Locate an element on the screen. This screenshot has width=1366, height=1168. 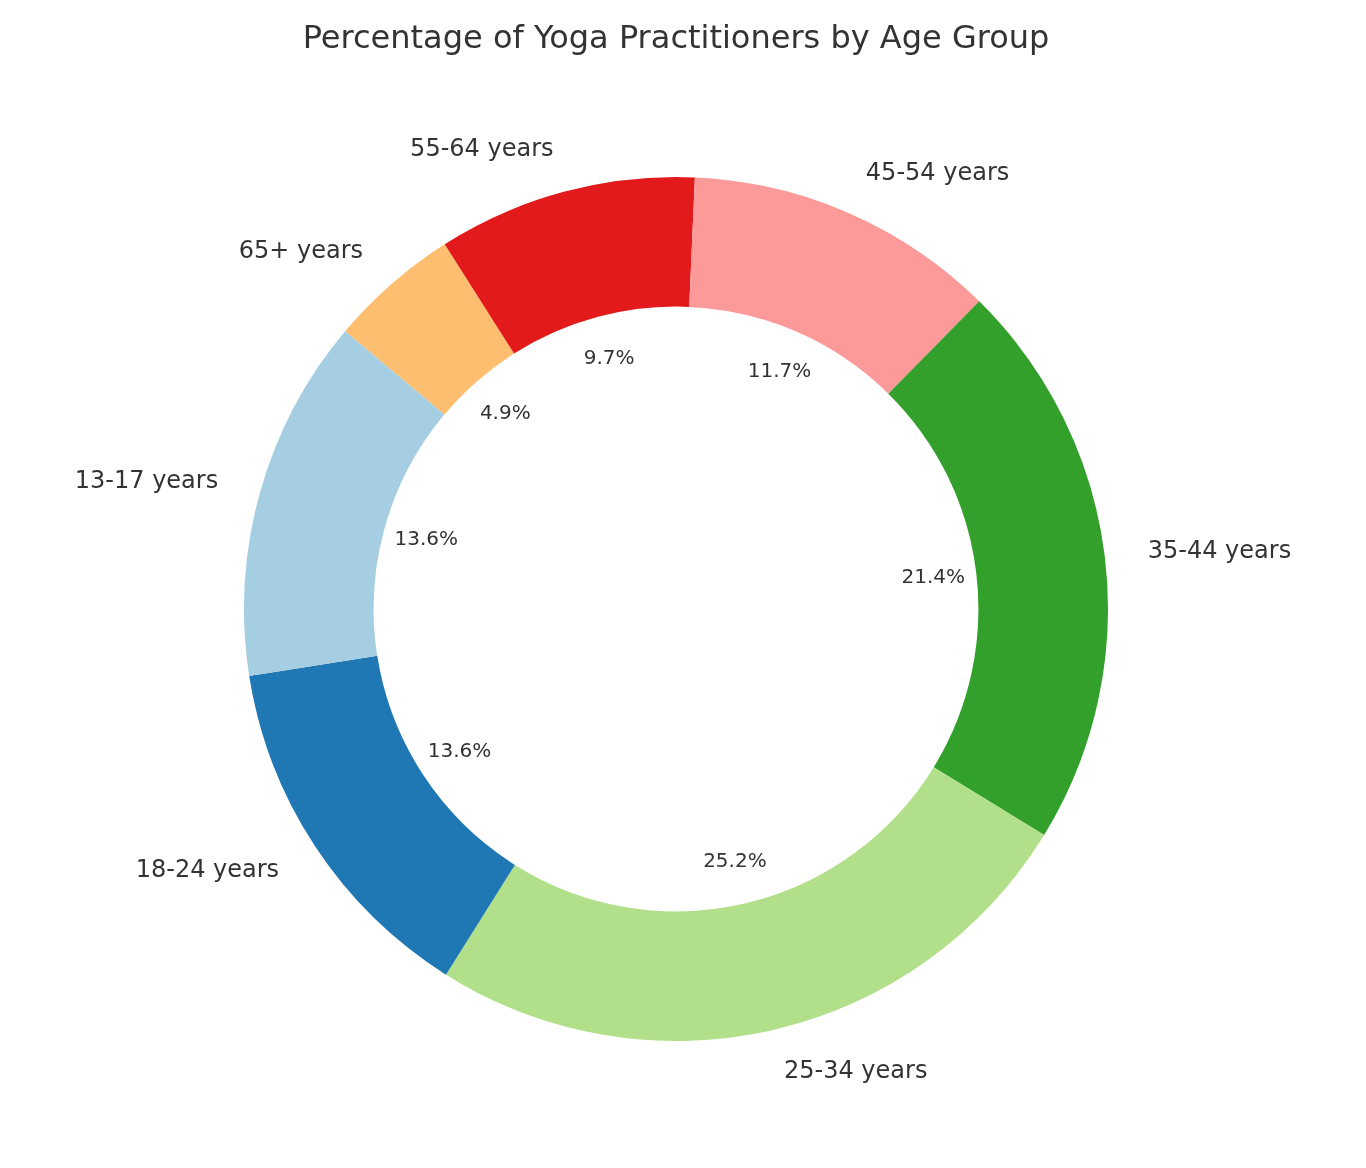
data-label: 21.4% is located at coordinates (933, 575).